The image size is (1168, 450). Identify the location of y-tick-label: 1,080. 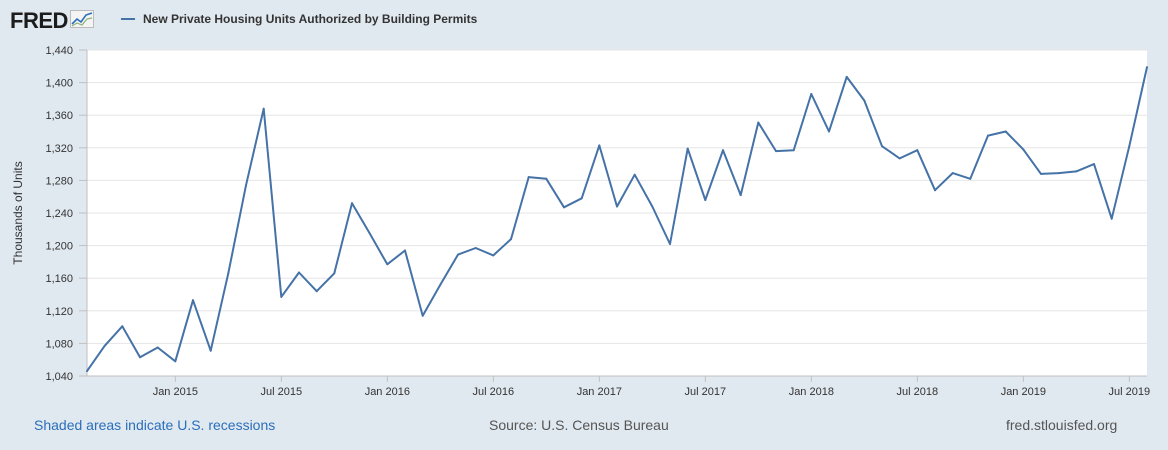
(59, 344).